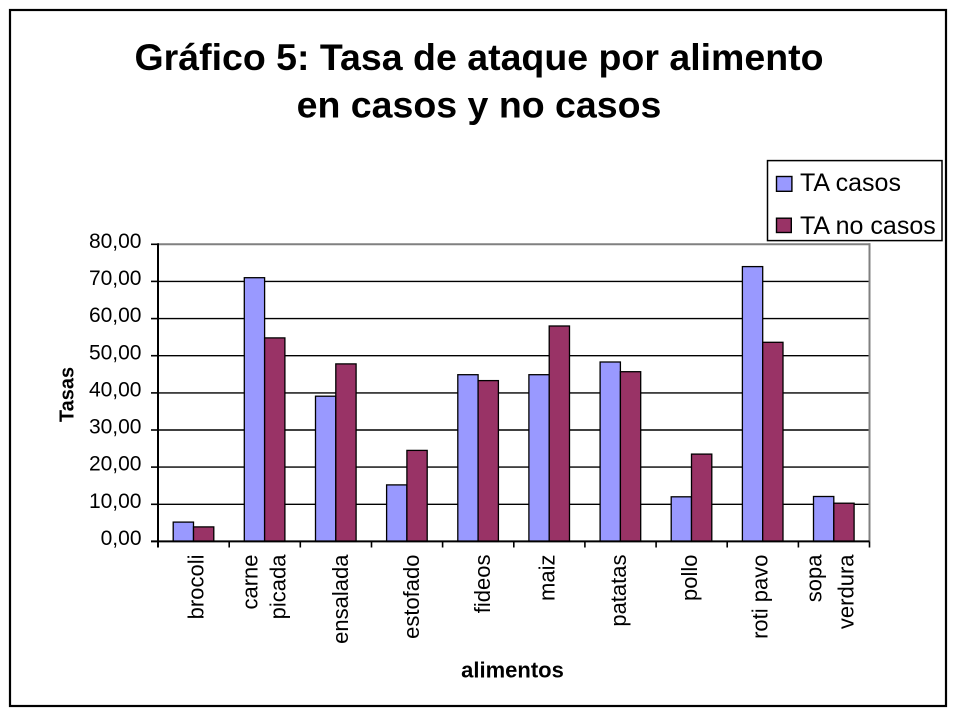  Describe the element at coordinates (478, 57) in the screenshot. I see `svg-text:Gráfico 5: Tasa de ataque por: Gráfico 5: Tasa de ataque por alimento` at that location.